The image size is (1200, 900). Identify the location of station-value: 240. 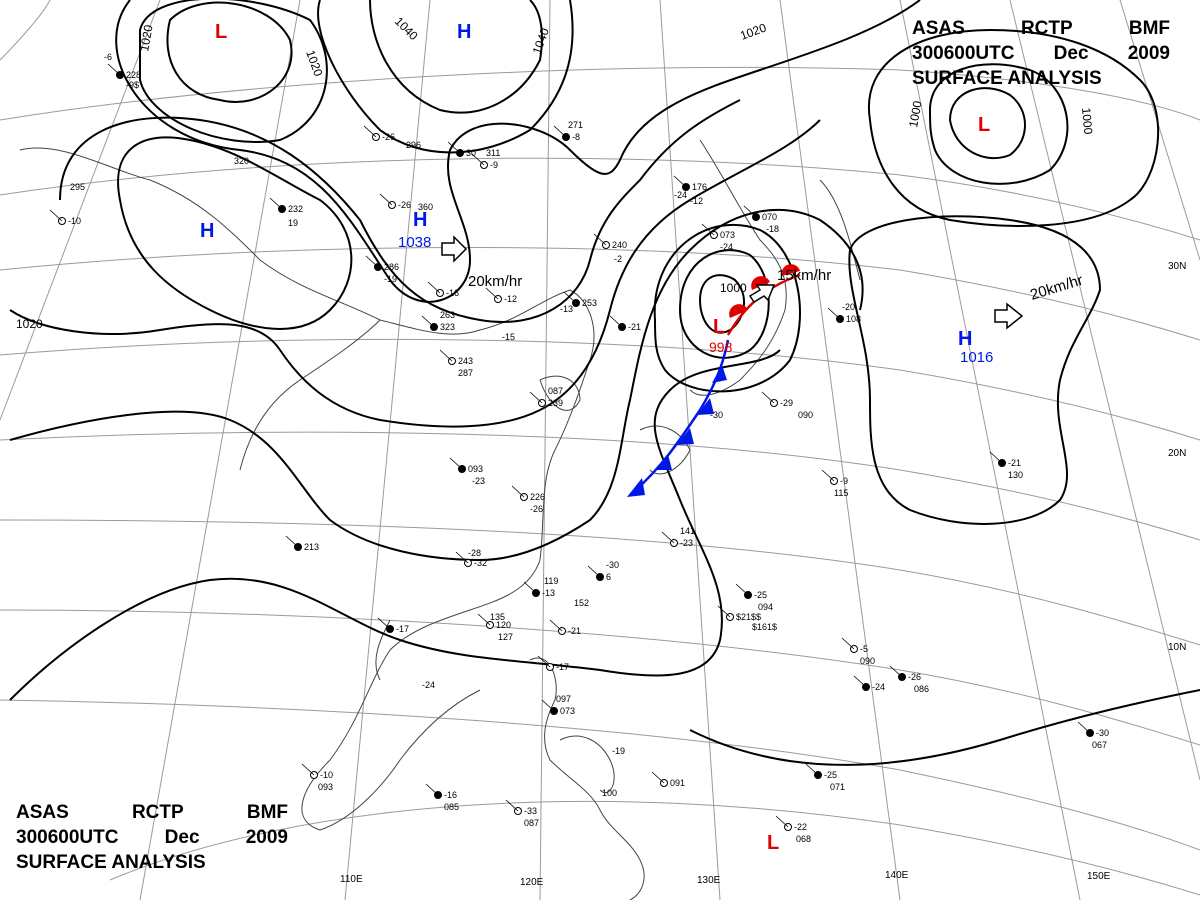
(619, 245).